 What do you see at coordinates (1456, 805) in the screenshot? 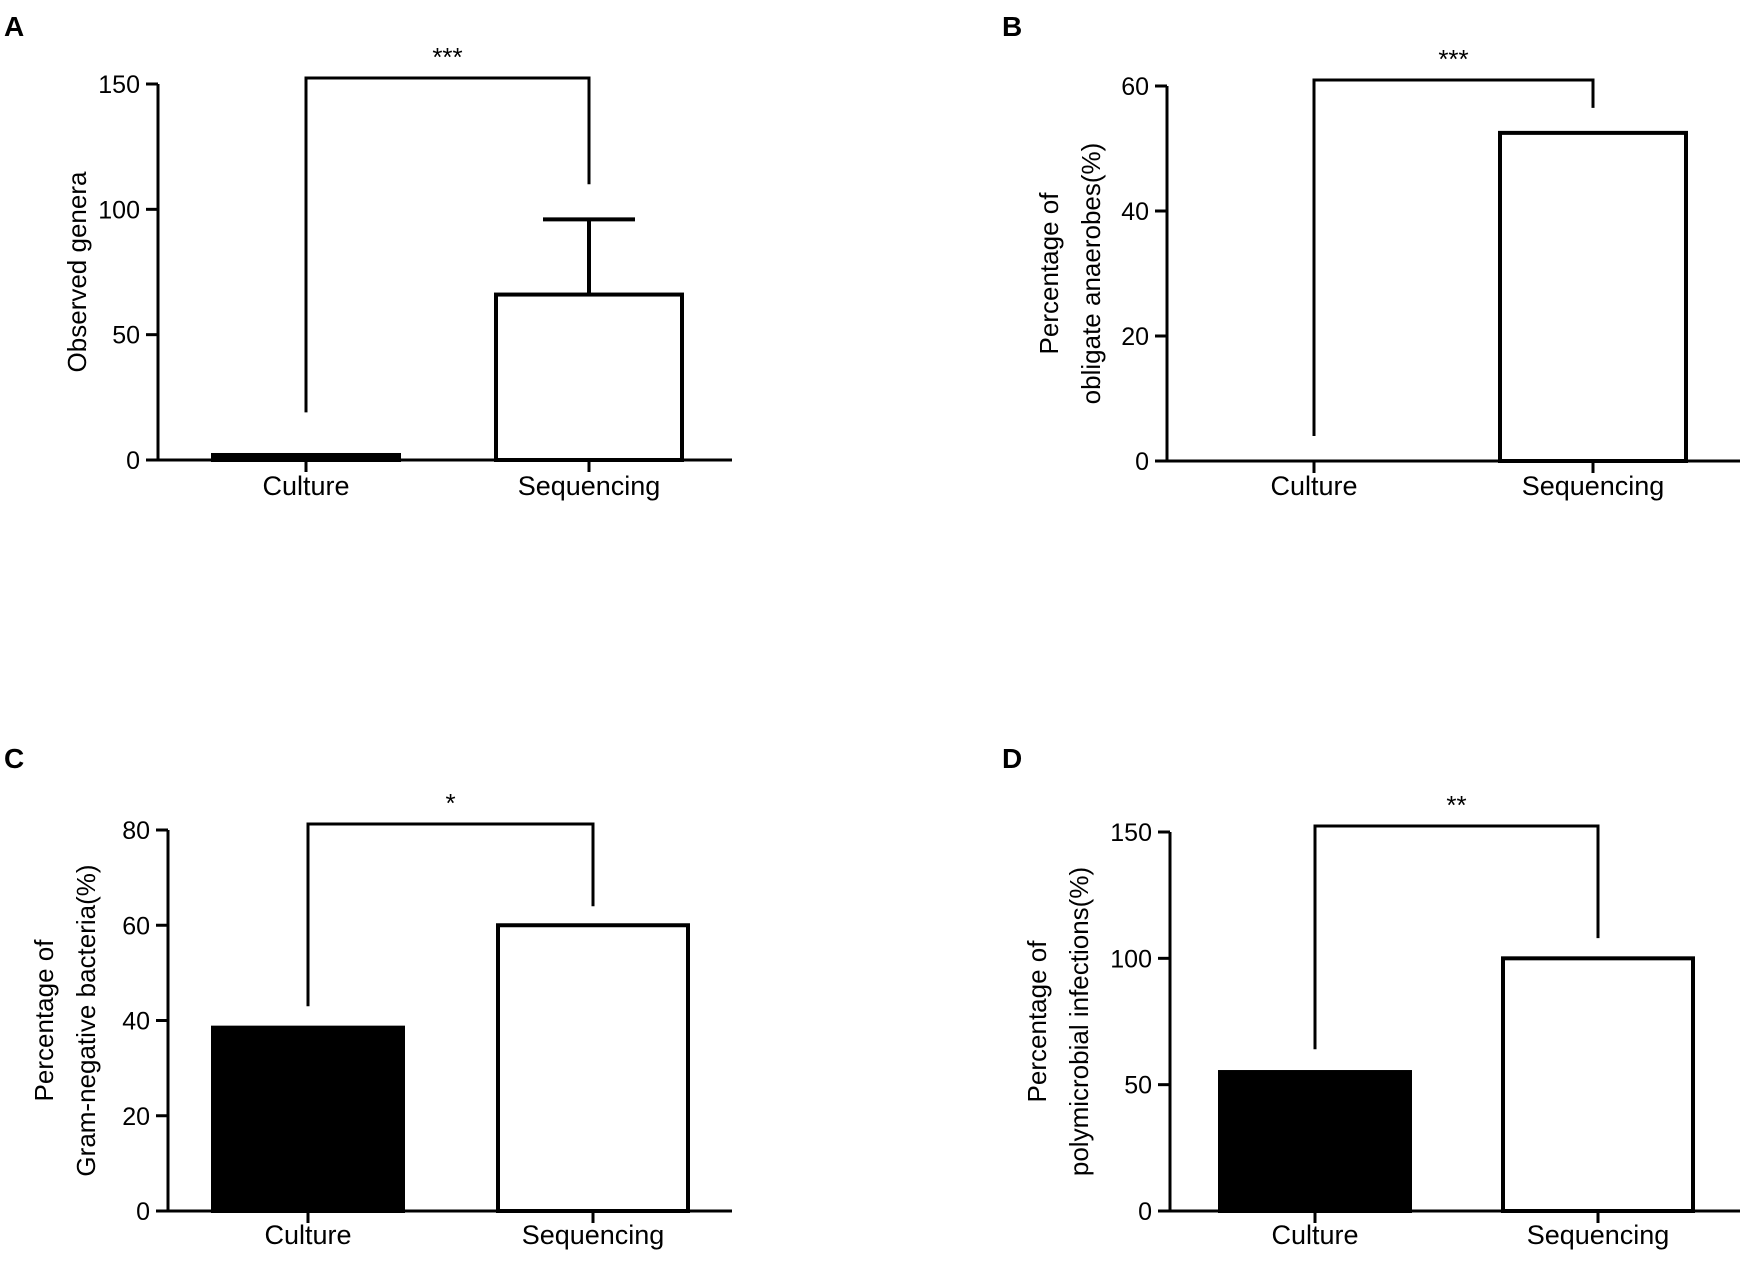
I see `significance-label: **` at bounding box center [1456, 805].